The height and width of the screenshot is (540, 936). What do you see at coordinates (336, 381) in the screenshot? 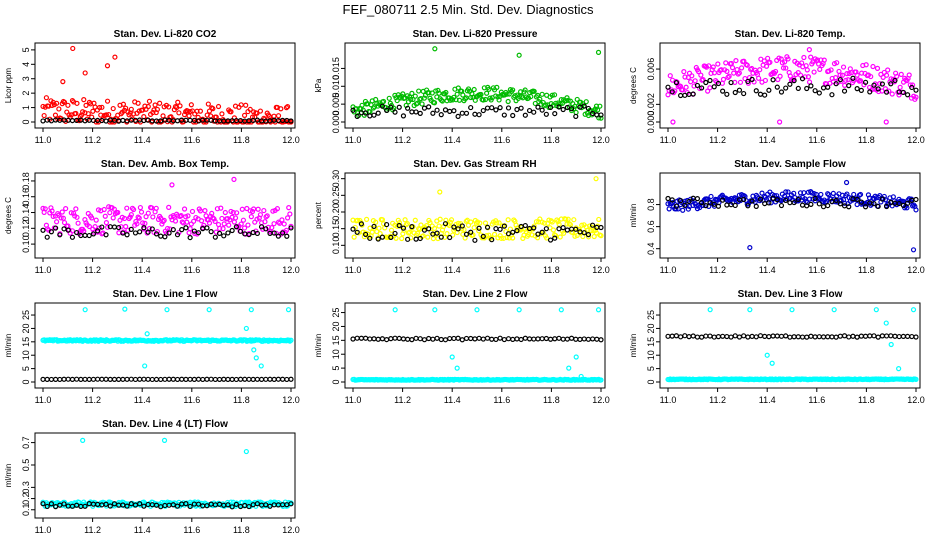
I see `y-tick-label: 0` at bounding box center [336, 381].